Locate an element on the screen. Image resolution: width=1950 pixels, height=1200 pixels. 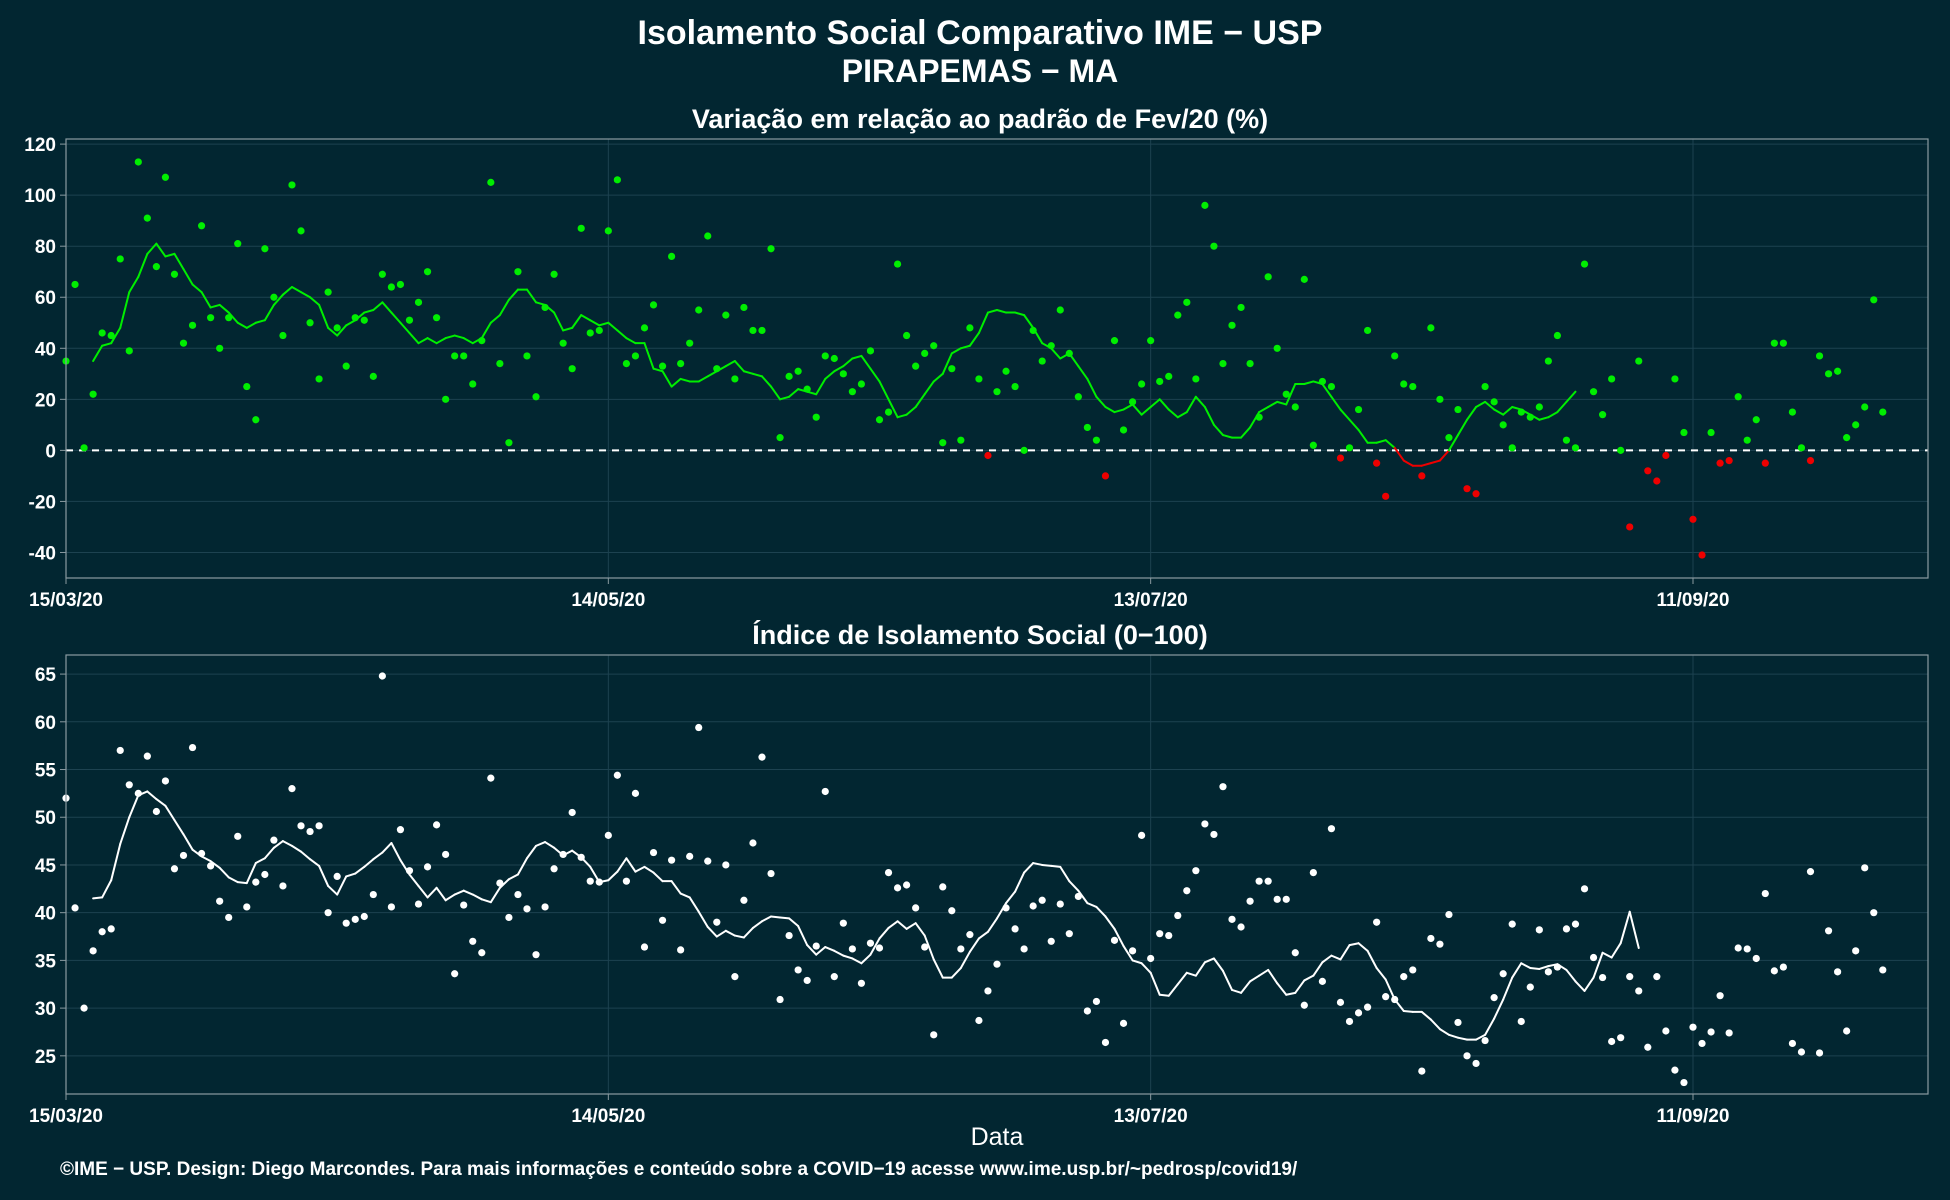
y-tick-label: 60 is located at coordinates (45, 723).